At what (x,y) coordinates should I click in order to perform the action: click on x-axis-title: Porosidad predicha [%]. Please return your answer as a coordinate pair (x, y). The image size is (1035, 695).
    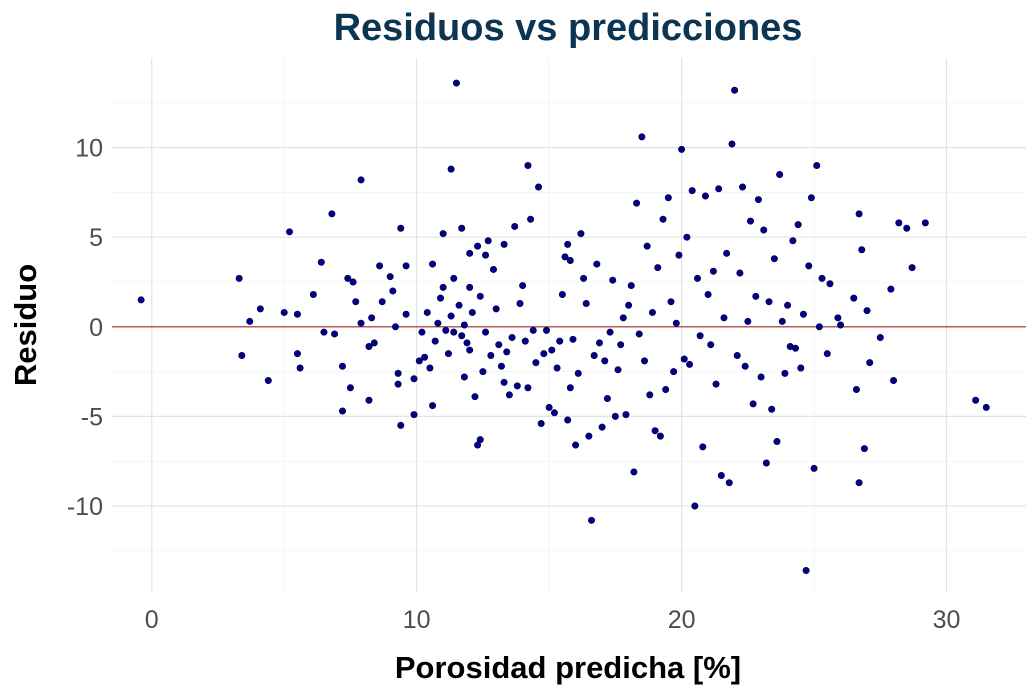
    Looking at the image, I should click on (568, 667).